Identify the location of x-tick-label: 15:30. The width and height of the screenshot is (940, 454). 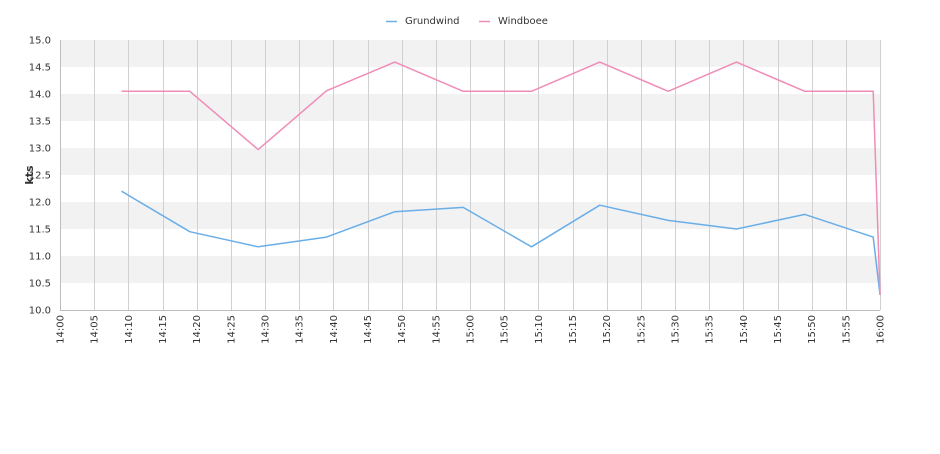
(676, 329).